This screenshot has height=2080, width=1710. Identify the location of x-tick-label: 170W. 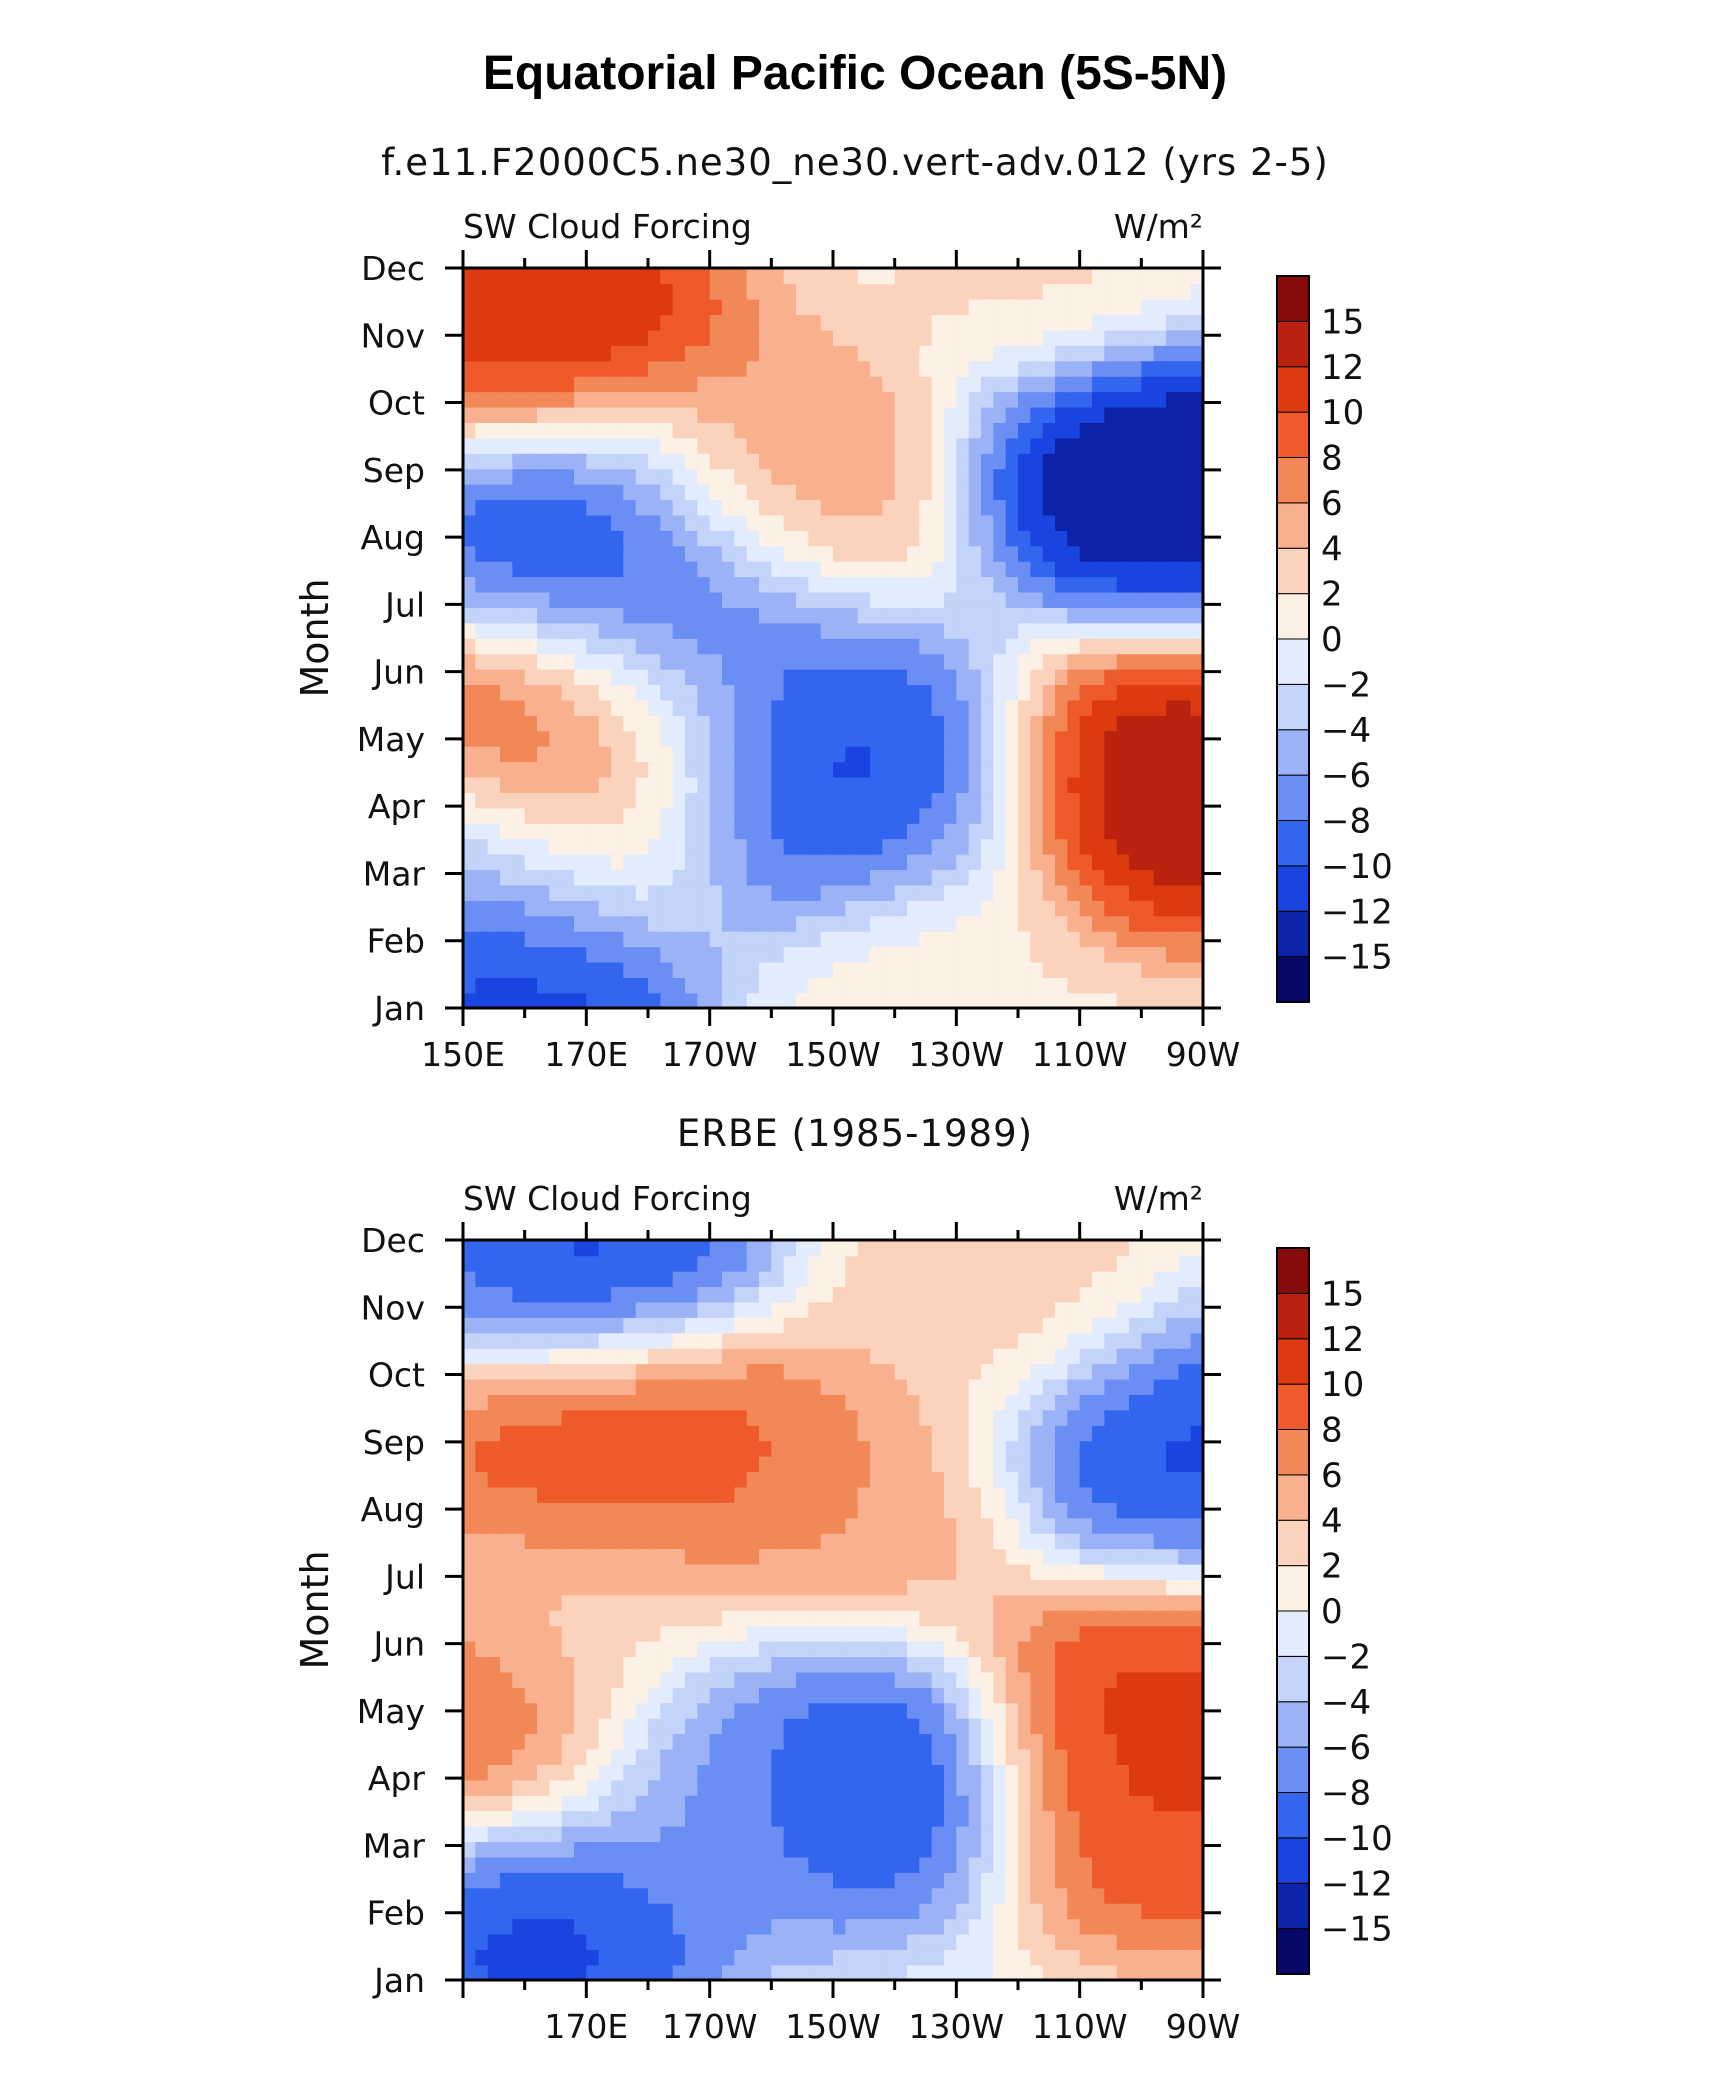
(710, 1054).